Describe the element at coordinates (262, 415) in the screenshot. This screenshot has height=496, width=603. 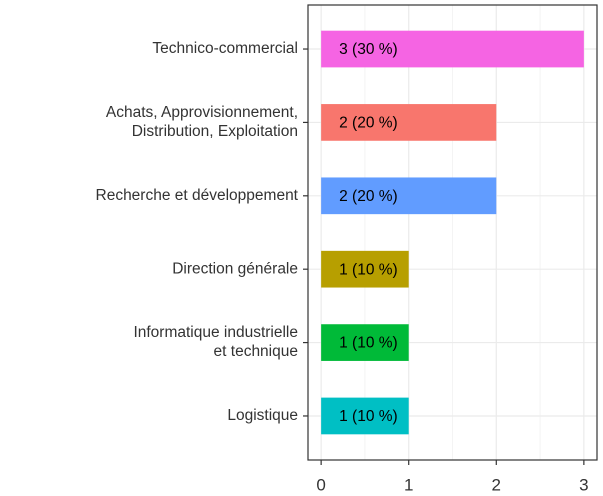
I see `y-tick-label: Logistique` at that location.